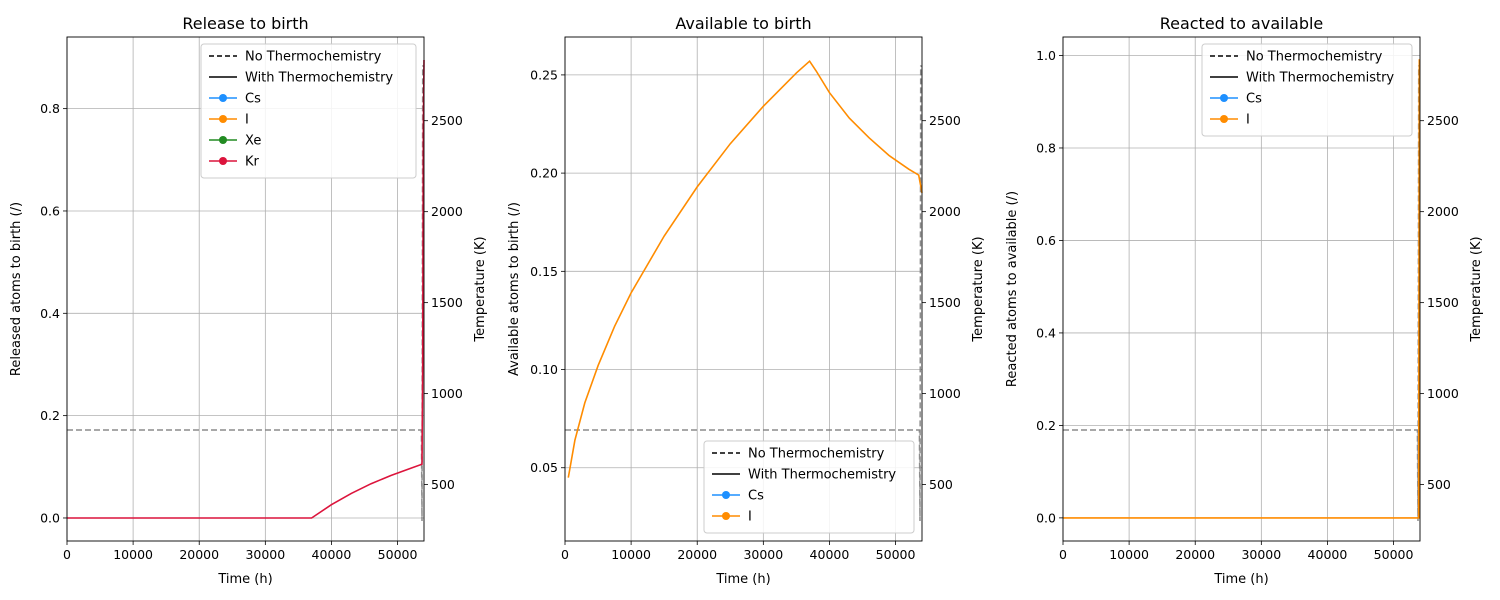 The height and width of the screenshot is (600, 1500). Describe the element at coordinates (253, 141) in the screenshot. I see `legend-label: Xe` at that location.